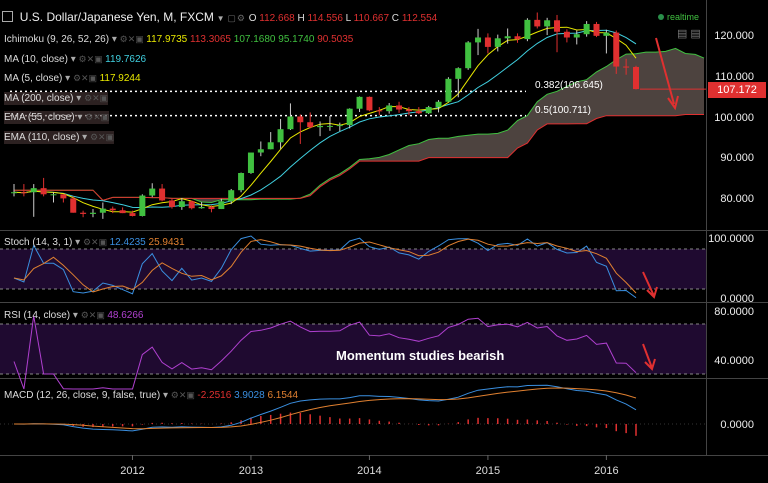 Image resolution: width=768 pixels, height=483 pixels. Describe the element at coordinates (251, 395) in the screenshot. I see `macd-value: 3.9028` at that location.